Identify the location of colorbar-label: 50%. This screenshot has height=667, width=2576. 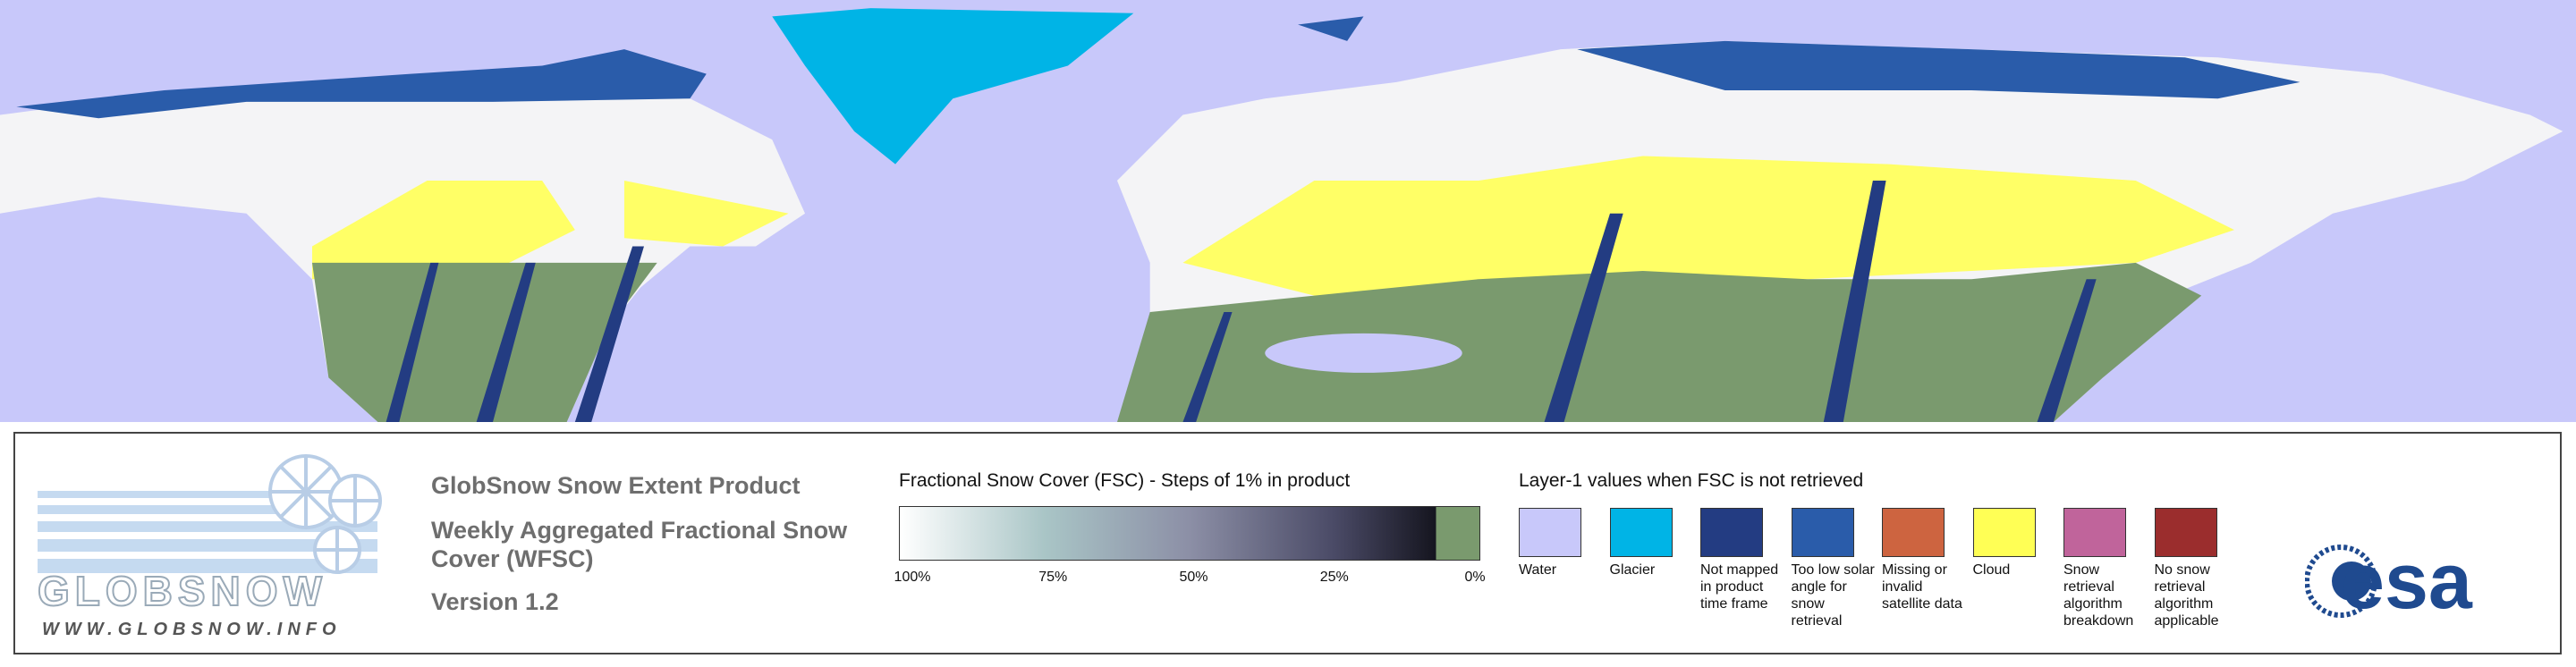
(1193, 577).